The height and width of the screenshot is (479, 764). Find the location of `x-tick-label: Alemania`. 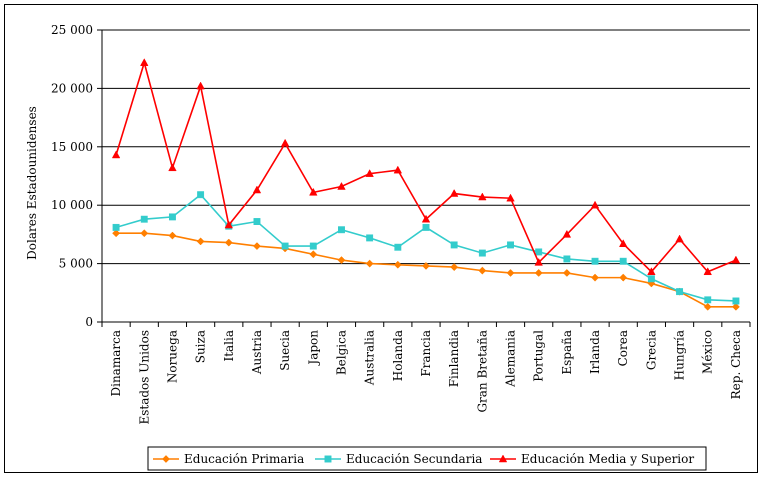

x-tick-label: Alemania is located at coordinates (511, 359).